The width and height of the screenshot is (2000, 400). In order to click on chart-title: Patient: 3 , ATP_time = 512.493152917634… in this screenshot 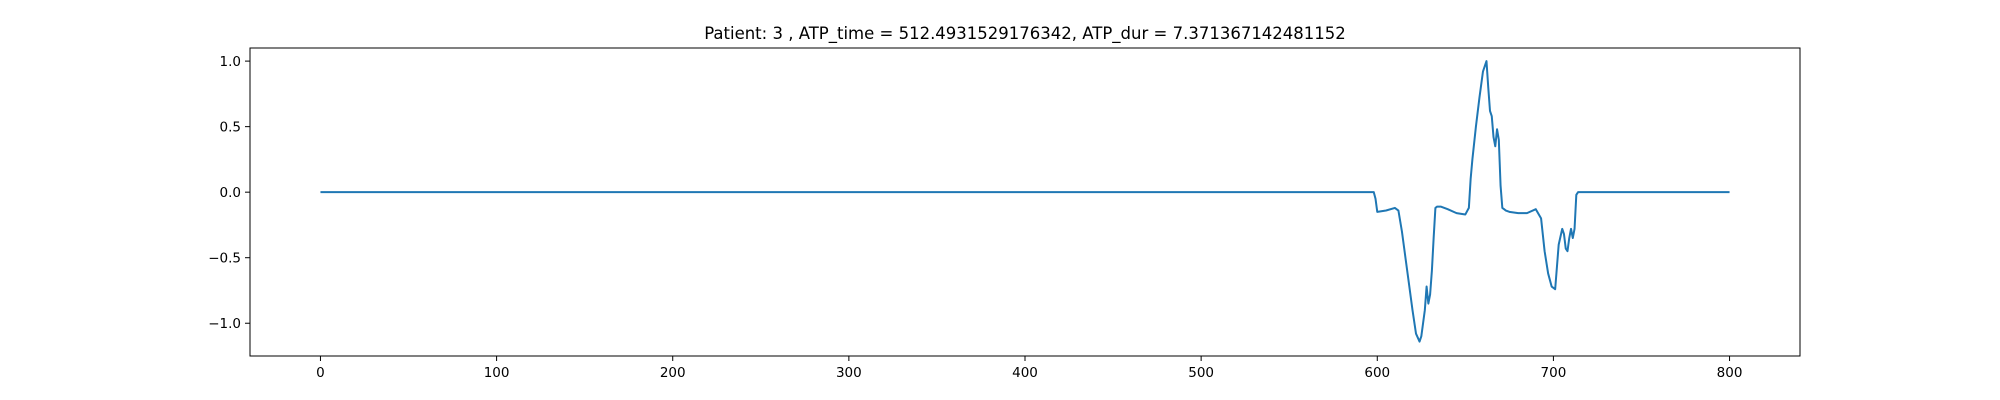, I will do `click(1025, 34)`.